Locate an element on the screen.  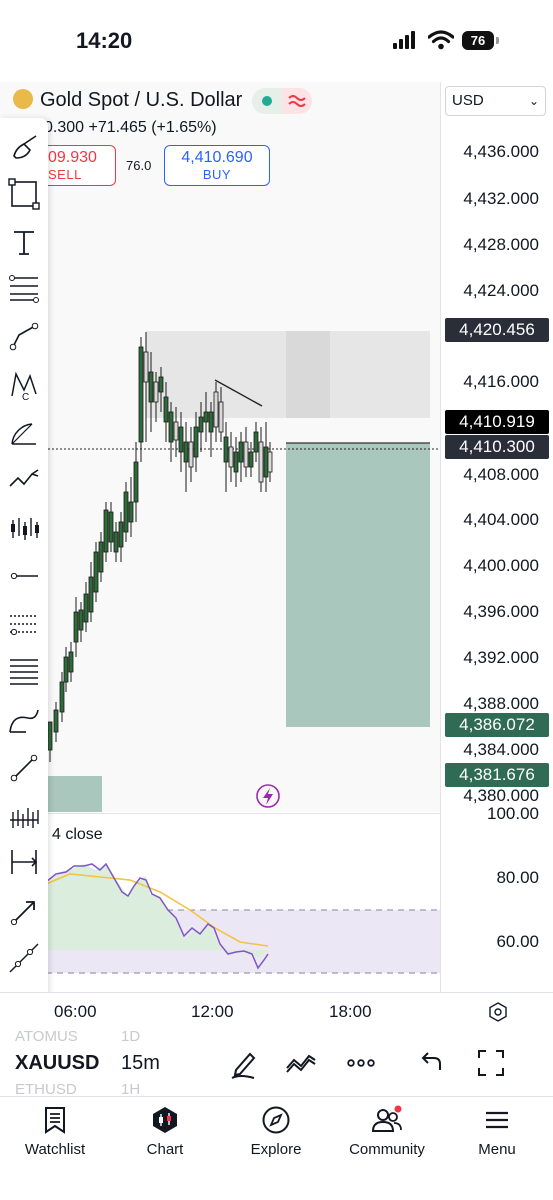
rsi-line is located at coordinates (157, 916).